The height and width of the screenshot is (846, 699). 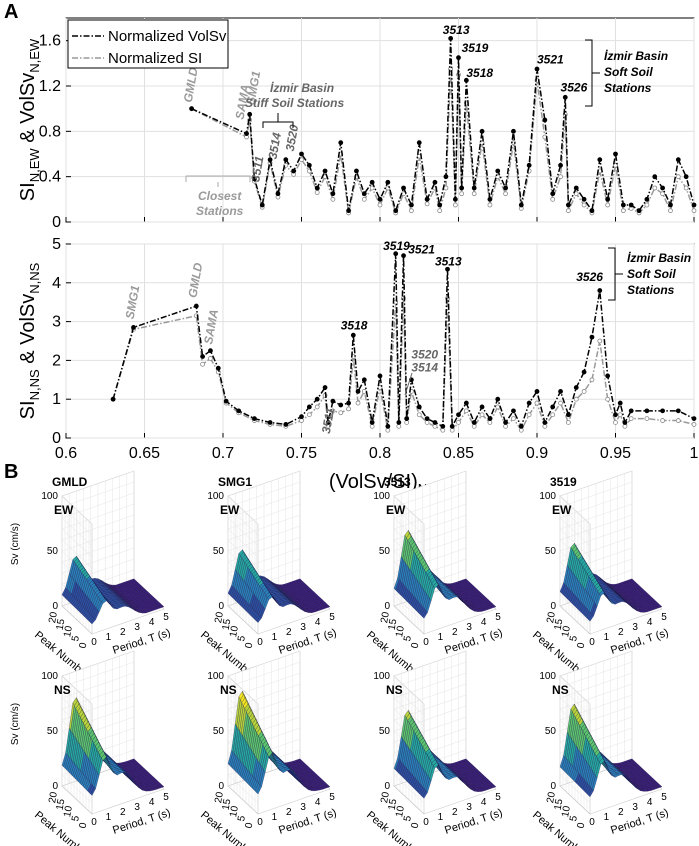 What do you see at coordinates (235, 482) in the screenshot?
I see `station-title: SMG1` at bounding box center [235, 482].